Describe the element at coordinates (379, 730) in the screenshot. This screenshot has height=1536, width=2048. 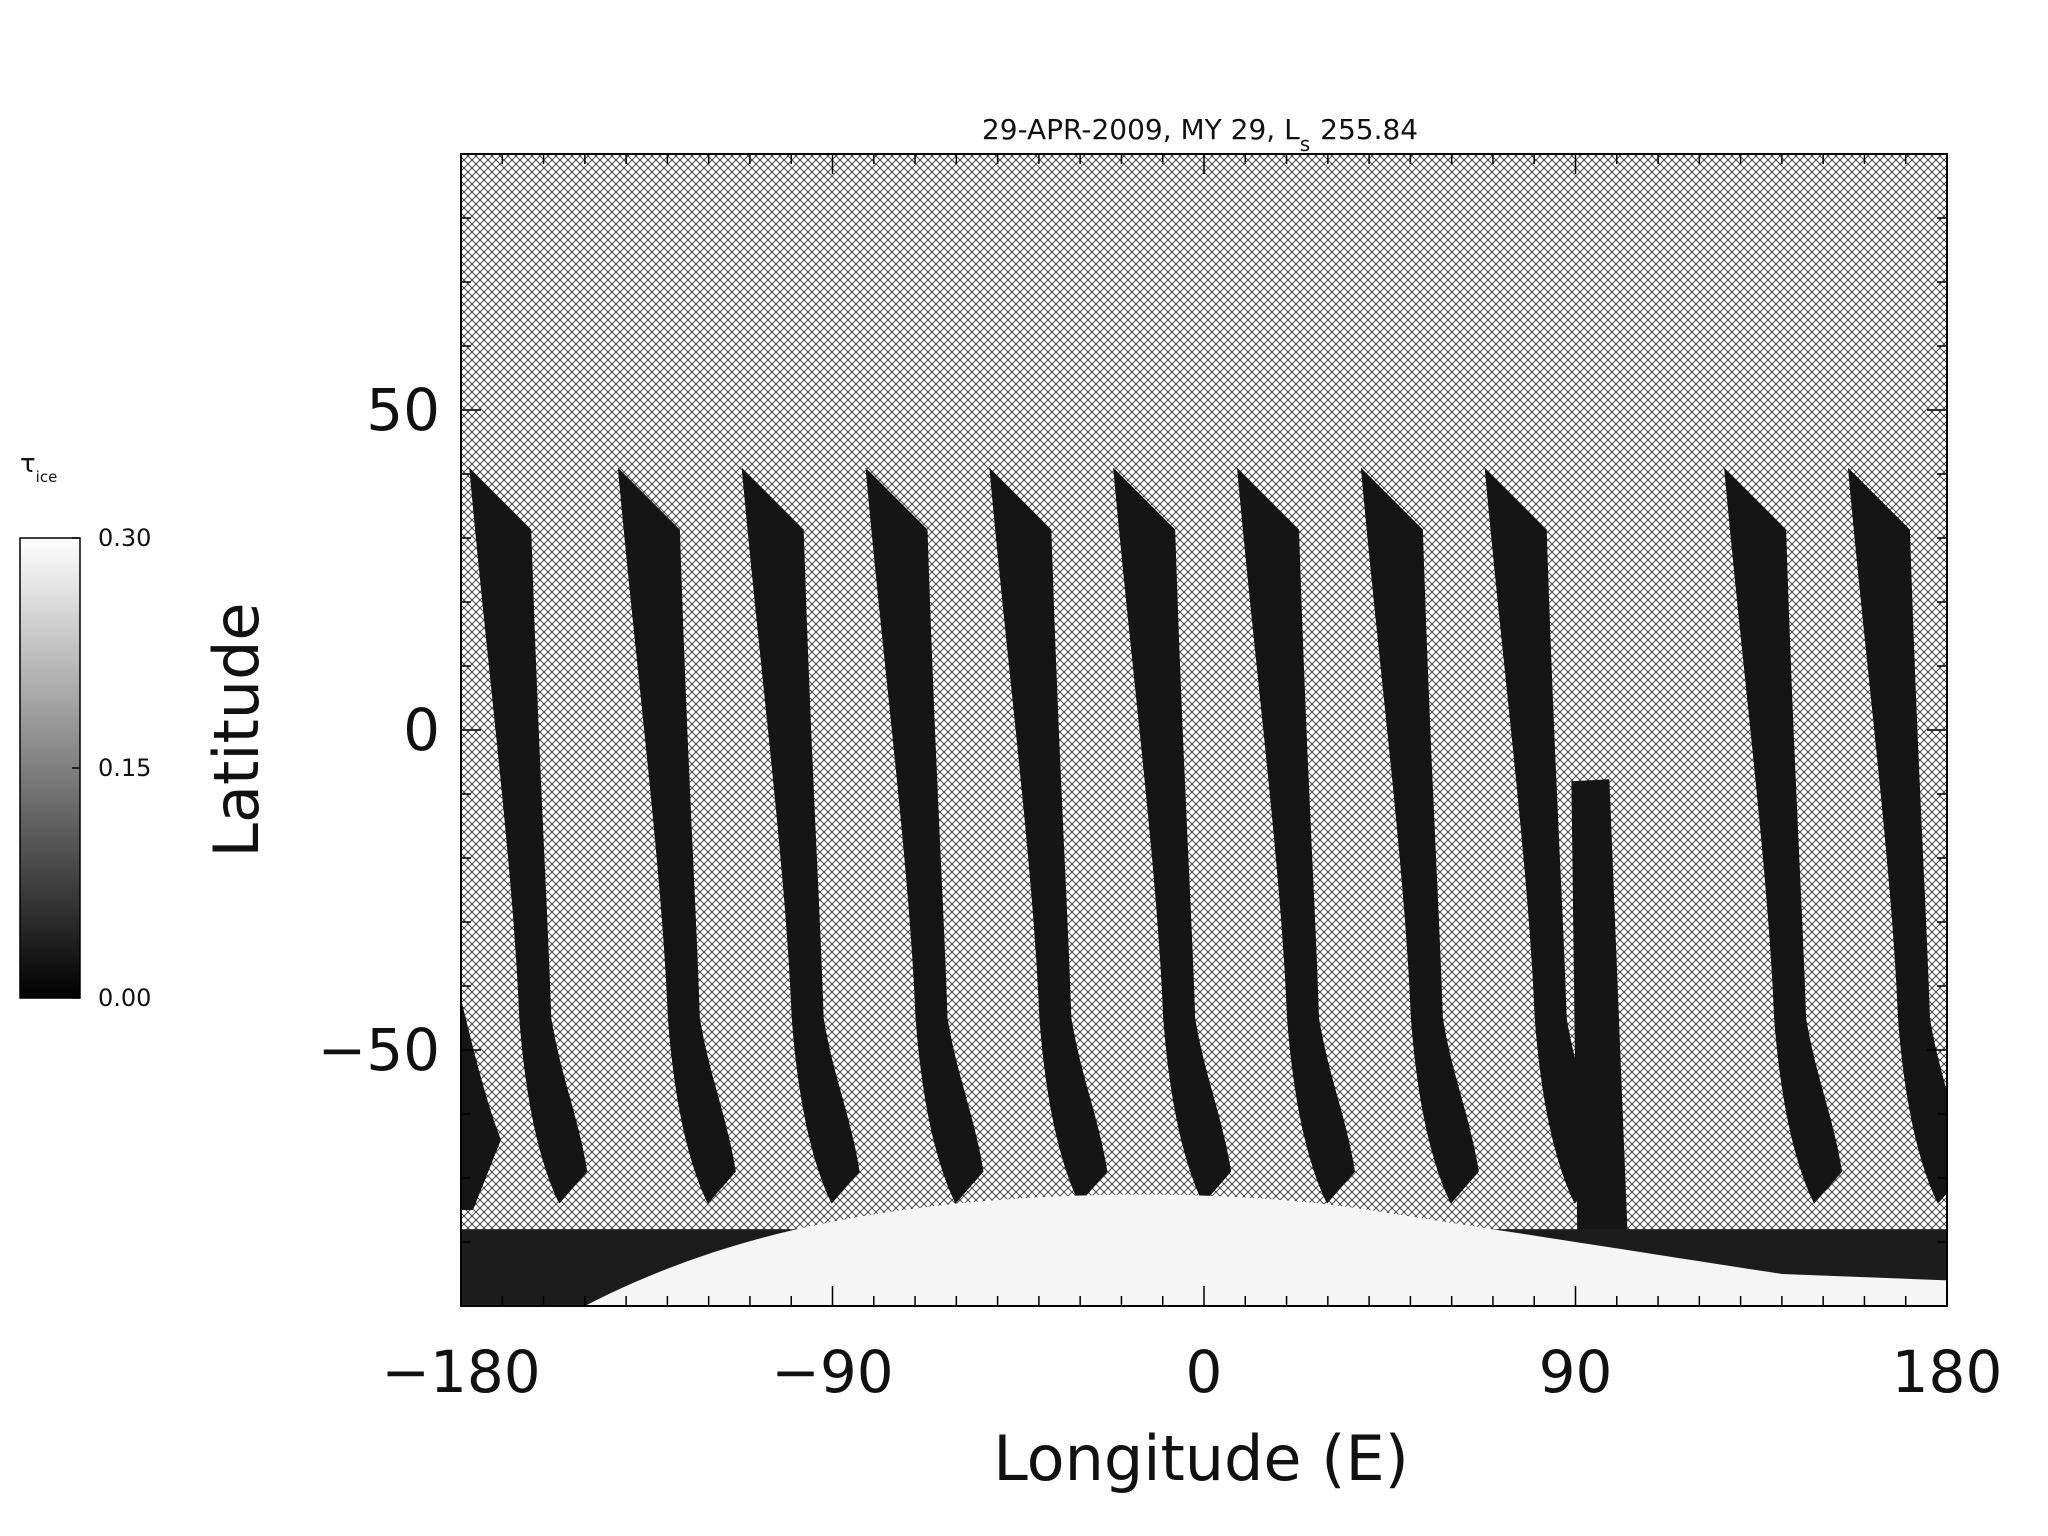
I see `y-tick-labels: −50 0 50` at that location.